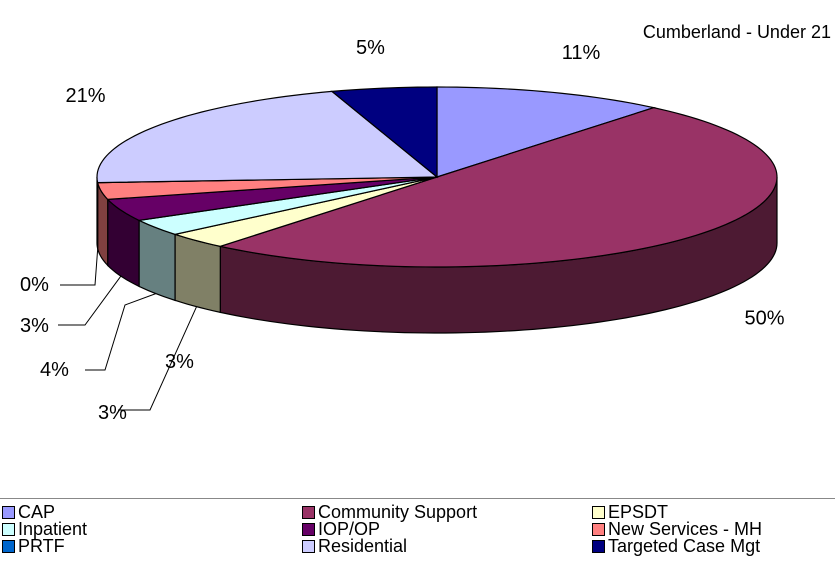 The width and height of the screenshot is (835, 573). Describe the element at coordinates (267, 137) in the screenshot. I see `pie-slice-residential` at that location.